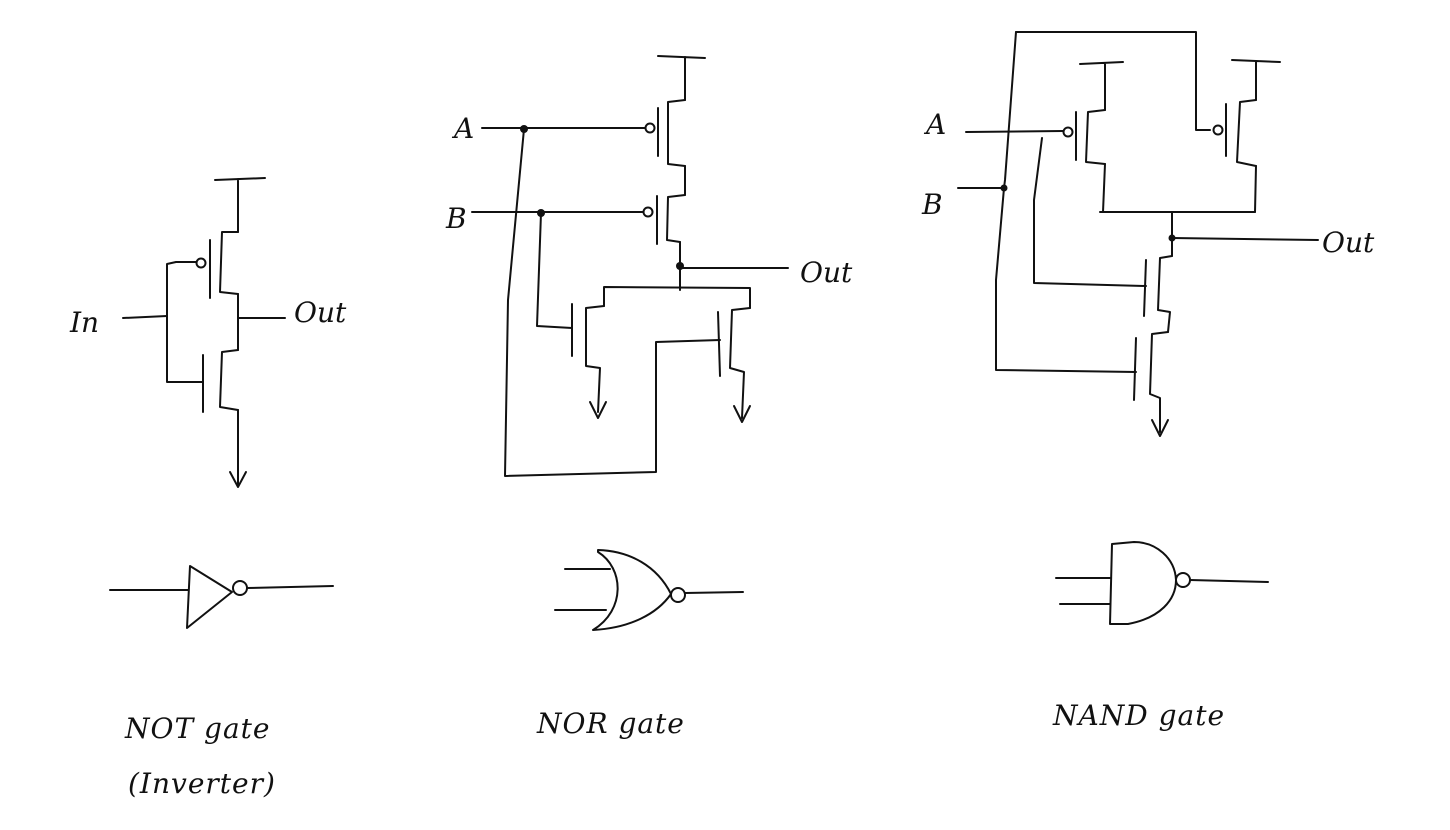 Image resolution: width=1450 pixels, height=830 pixels. Describe the element at coordinates (742, 414) in the screenshot. I see `nor-ground-b-arrow` at that location.